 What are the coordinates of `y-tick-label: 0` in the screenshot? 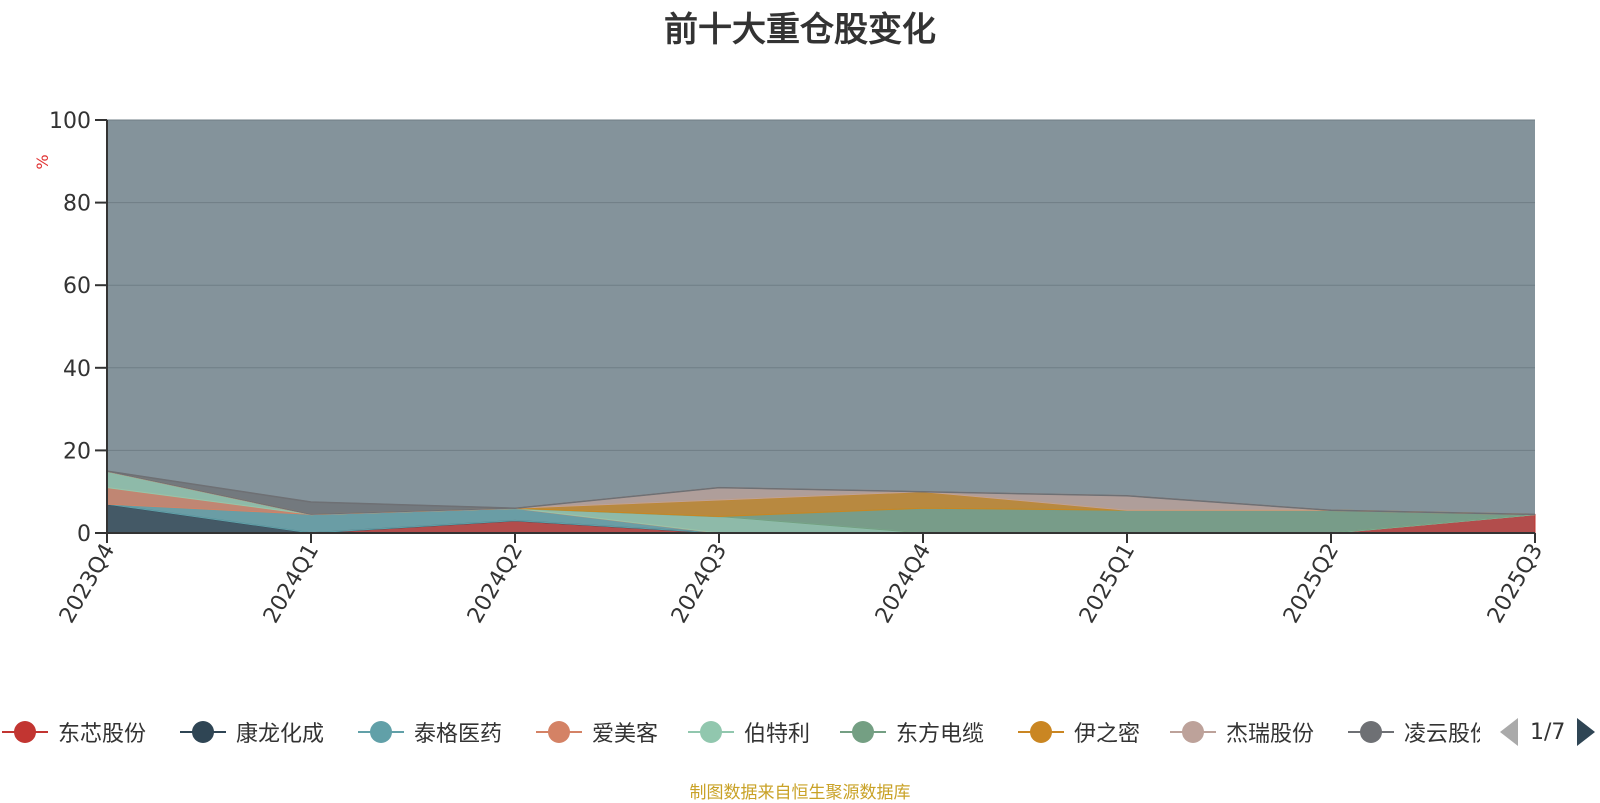 It's located at (84, 534).